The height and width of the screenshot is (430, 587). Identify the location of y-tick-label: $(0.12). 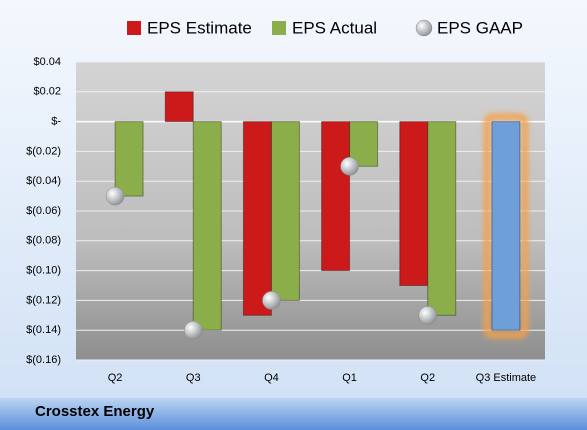
(43, 300).